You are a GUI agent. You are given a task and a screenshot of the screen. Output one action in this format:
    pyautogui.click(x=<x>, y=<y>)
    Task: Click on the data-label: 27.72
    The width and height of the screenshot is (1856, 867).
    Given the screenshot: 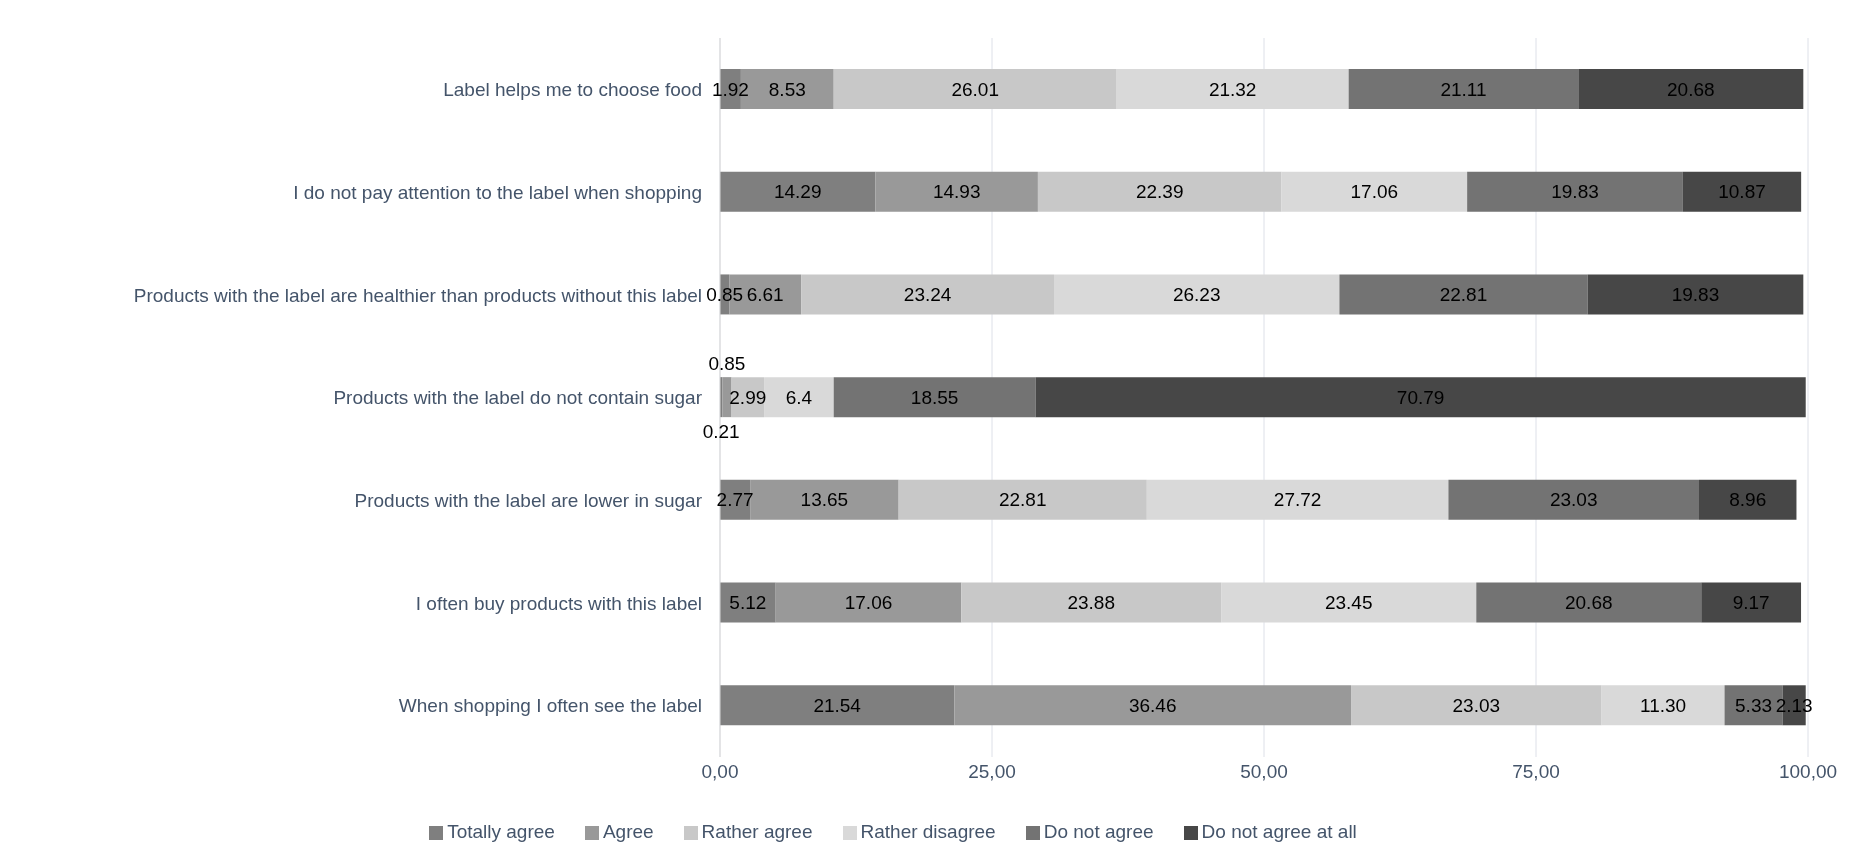 What is the action you would take?
    pyautogui.click(x=1297, y=500)
    